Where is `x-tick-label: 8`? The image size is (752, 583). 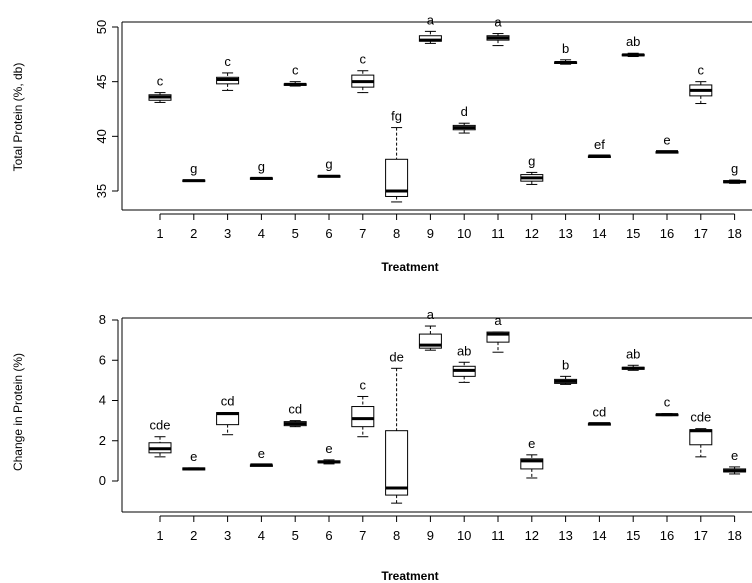 x-tick-label: 8 is located at coordinates (396, 233).